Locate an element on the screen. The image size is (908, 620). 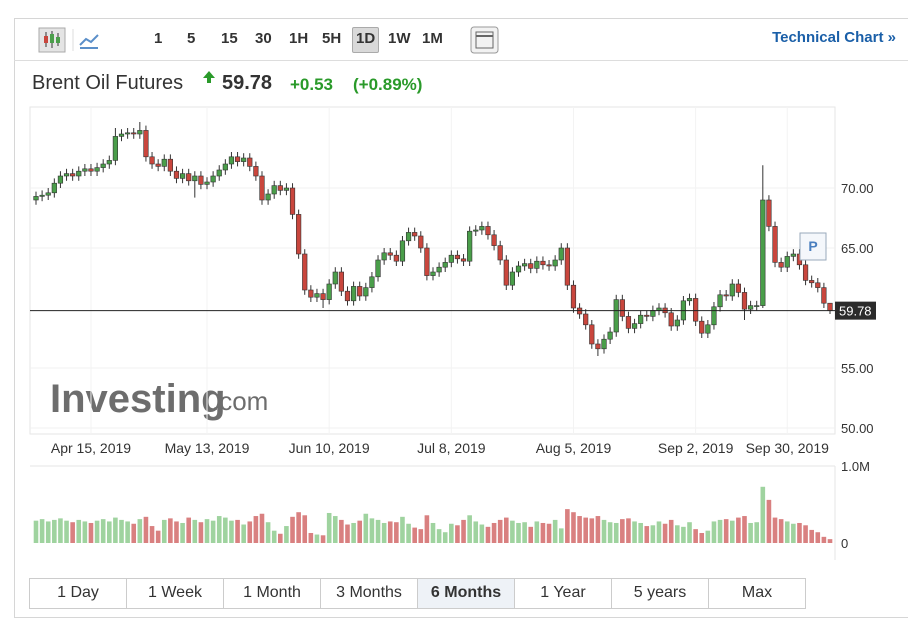
range-button: 1 Day is located at coordinates (78, 593).